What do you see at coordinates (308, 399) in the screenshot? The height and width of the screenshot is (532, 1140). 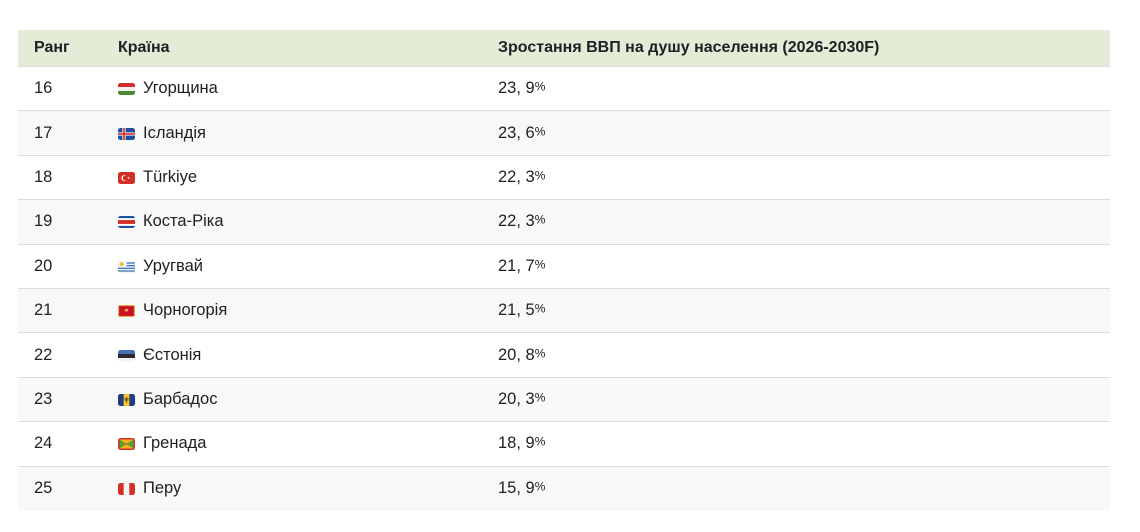 I see `country-cell: Барбадос` at bounding box center [308, 399].